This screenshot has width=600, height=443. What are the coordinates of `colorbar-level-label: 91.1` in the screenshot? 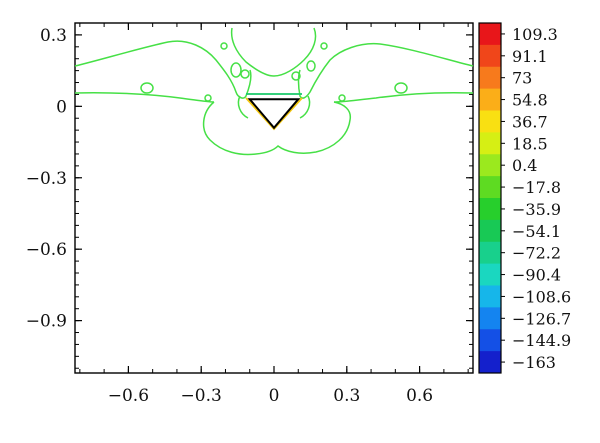 It's located at (530, 56).